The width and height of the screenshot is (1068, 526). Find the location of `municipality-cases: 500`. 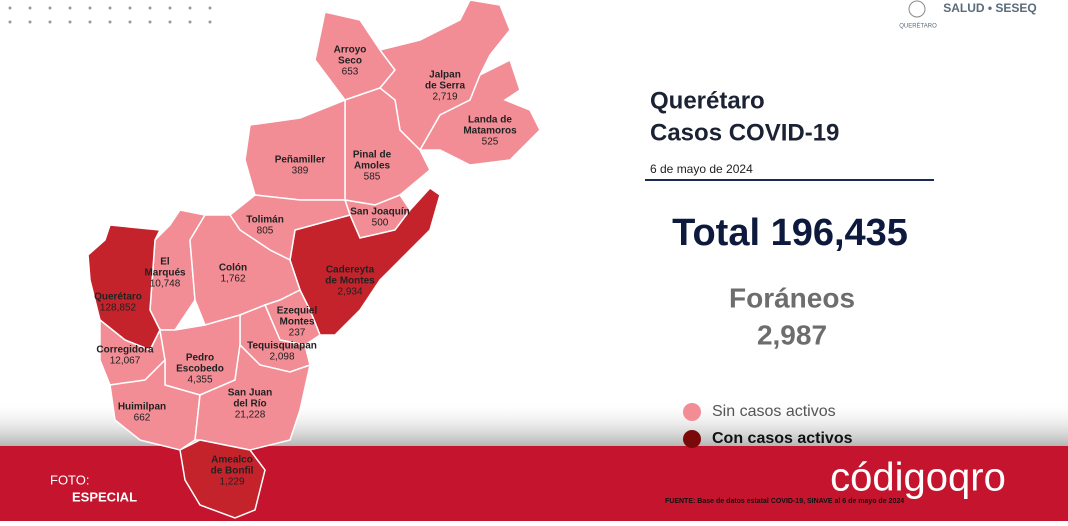

municipality-cases: 500 is located at coordinates (380, 223).